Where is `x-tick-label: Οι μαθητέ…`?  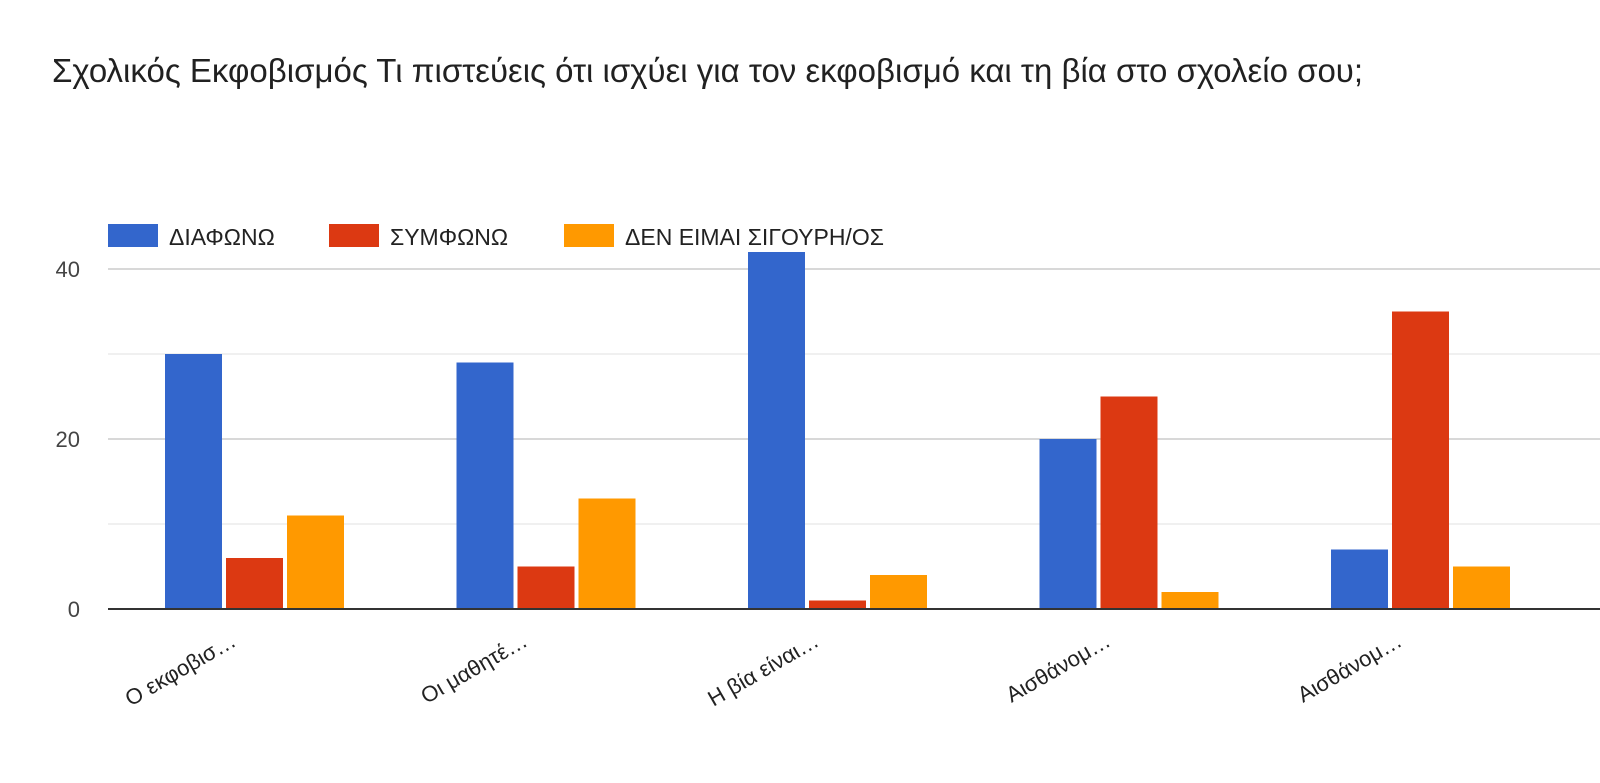
x-tick-label: Οι μαθητέ… is located at coordinates (473, 668).